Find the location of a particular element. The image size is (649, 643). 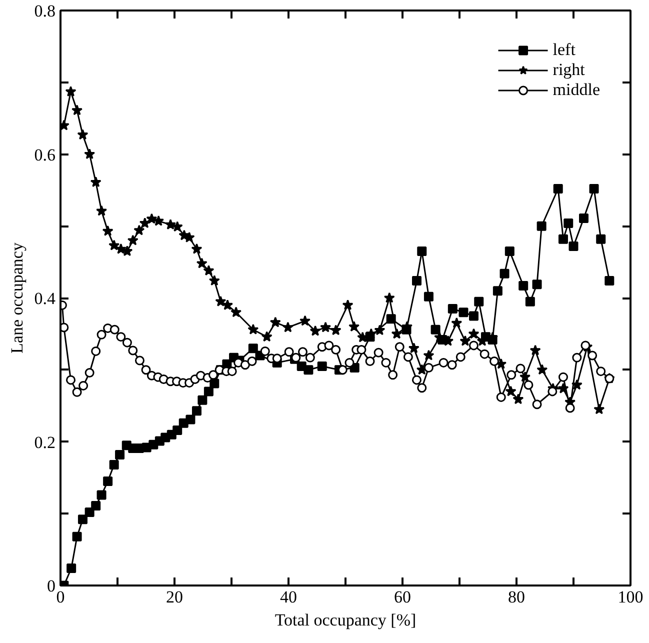

x-axis-title: Total occupancy [%] is located at coordinates (345, 620).